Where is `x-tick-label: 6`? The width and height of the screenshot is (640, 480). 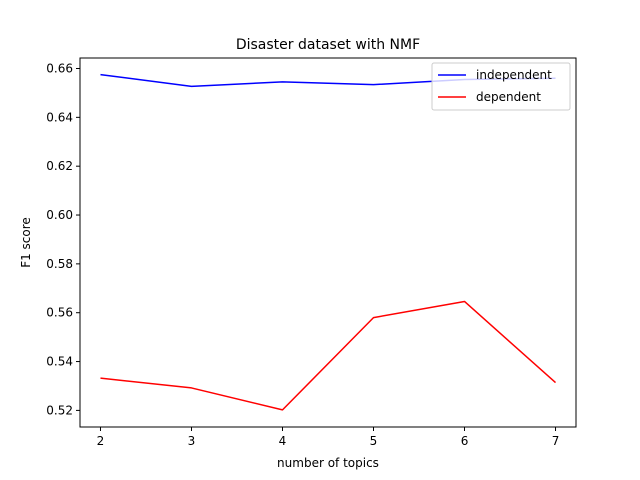 x-tick-label: 6 is located at coordinates (465, 441).